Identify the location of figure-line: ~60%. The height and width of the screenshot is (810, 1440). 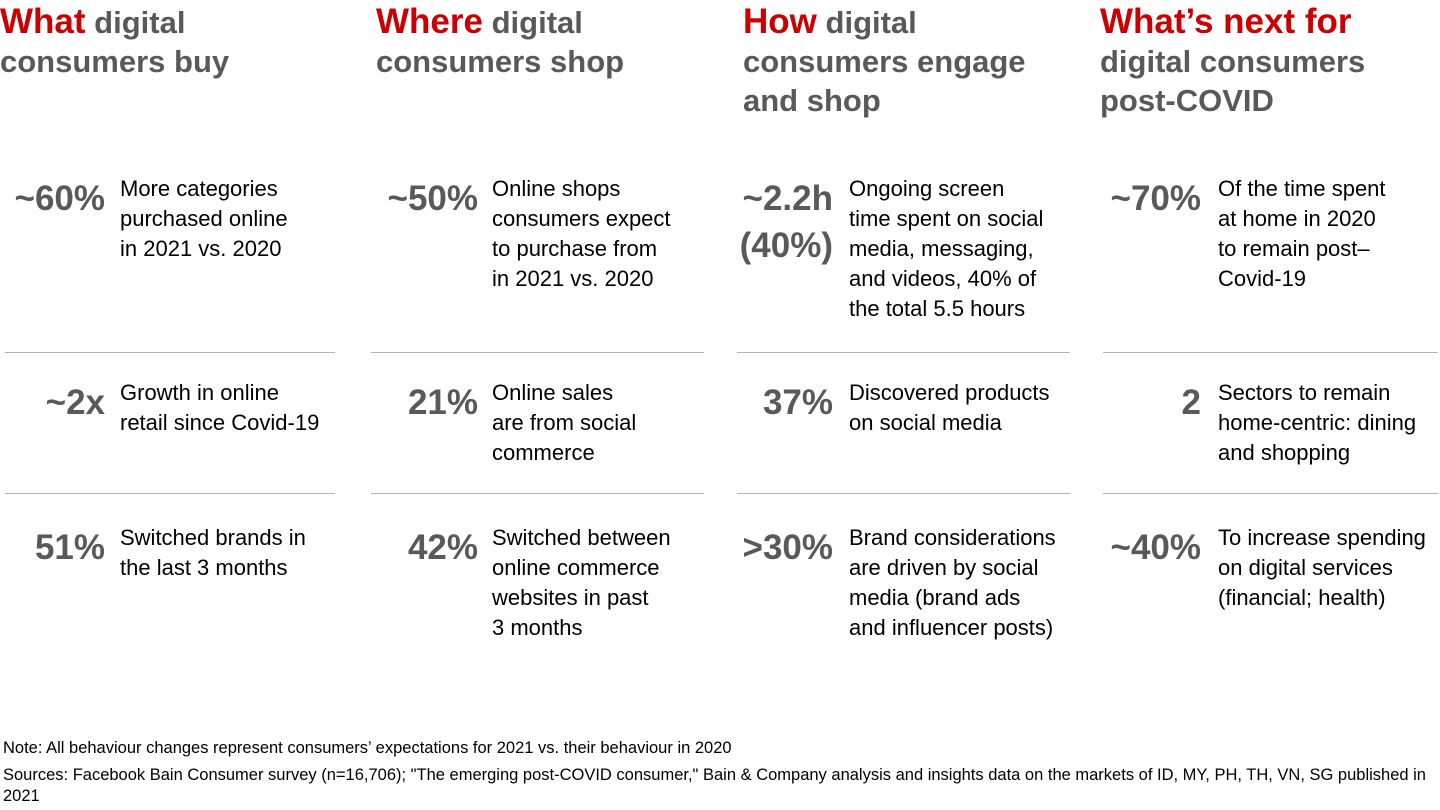
(60, 198).